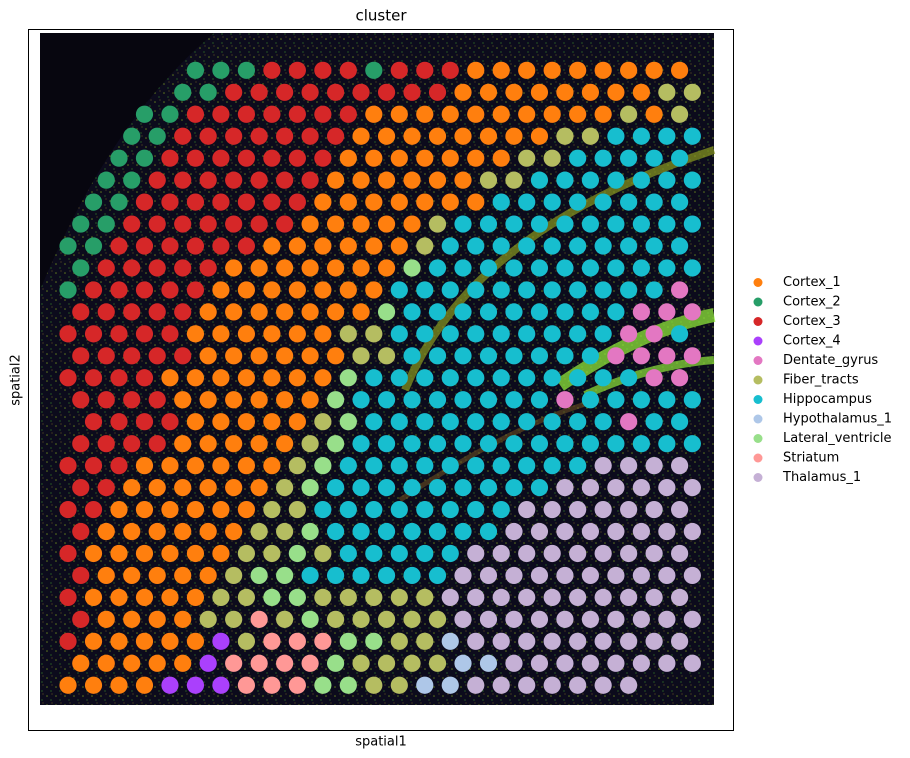 This screenshot has height=758, width=910. I want to click on legend-label: Striatum, so click(811, 458).